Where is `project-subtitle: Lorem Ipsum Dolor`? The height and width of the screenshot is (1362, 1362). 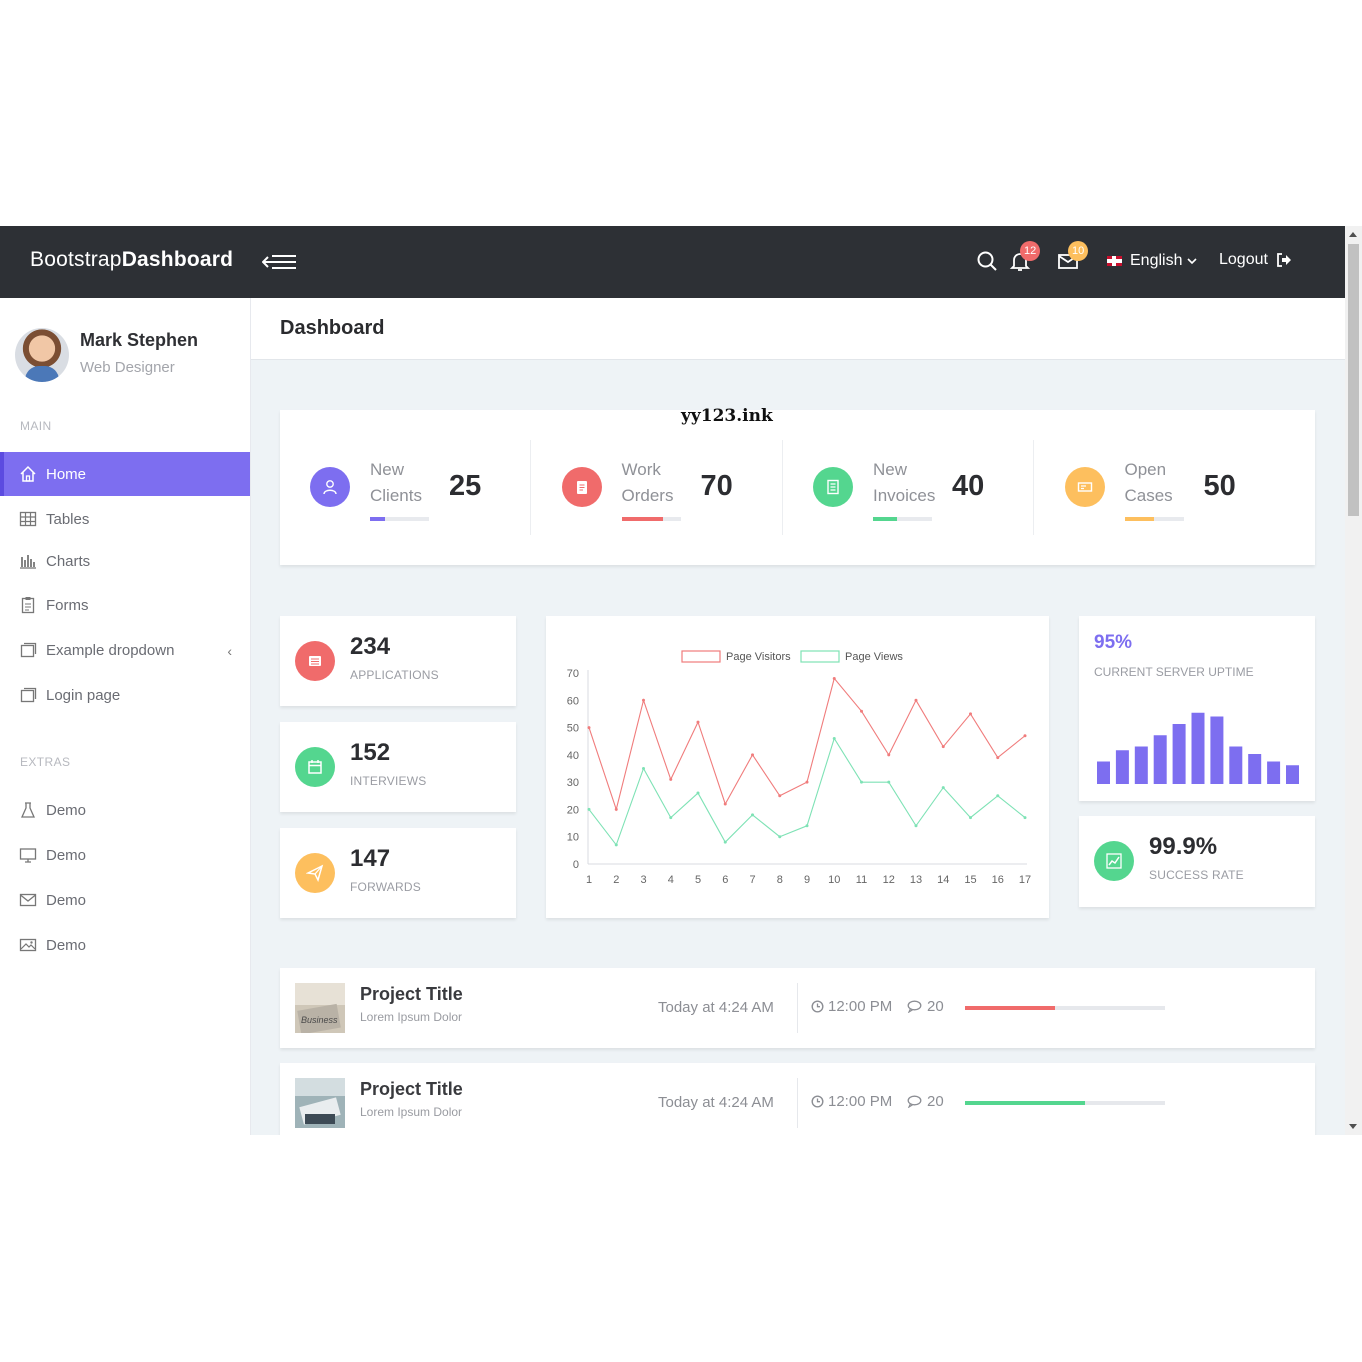
project-subtitle: Lorem Ipsum Dolor is located at coordinates (411, 1112).